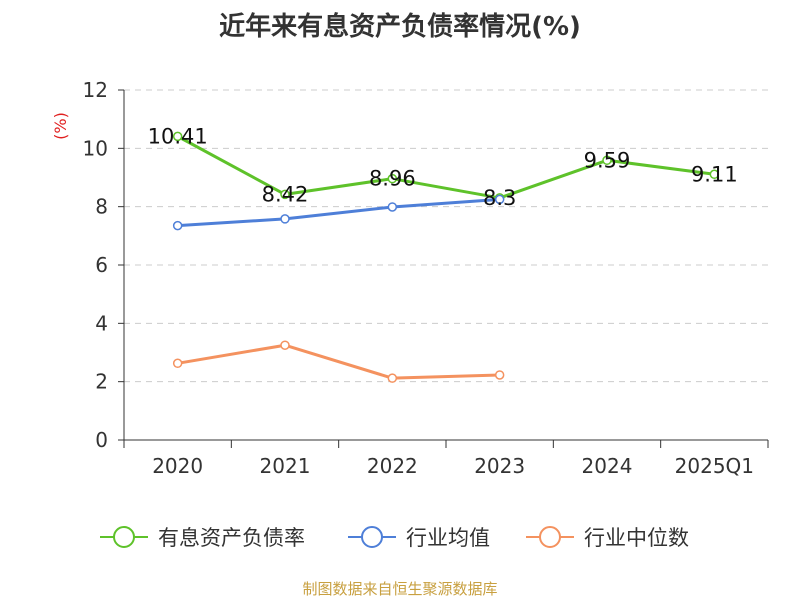 This screenshot has height=600, width=800. I want to click on data-label: 8.96, so click(392, 179).